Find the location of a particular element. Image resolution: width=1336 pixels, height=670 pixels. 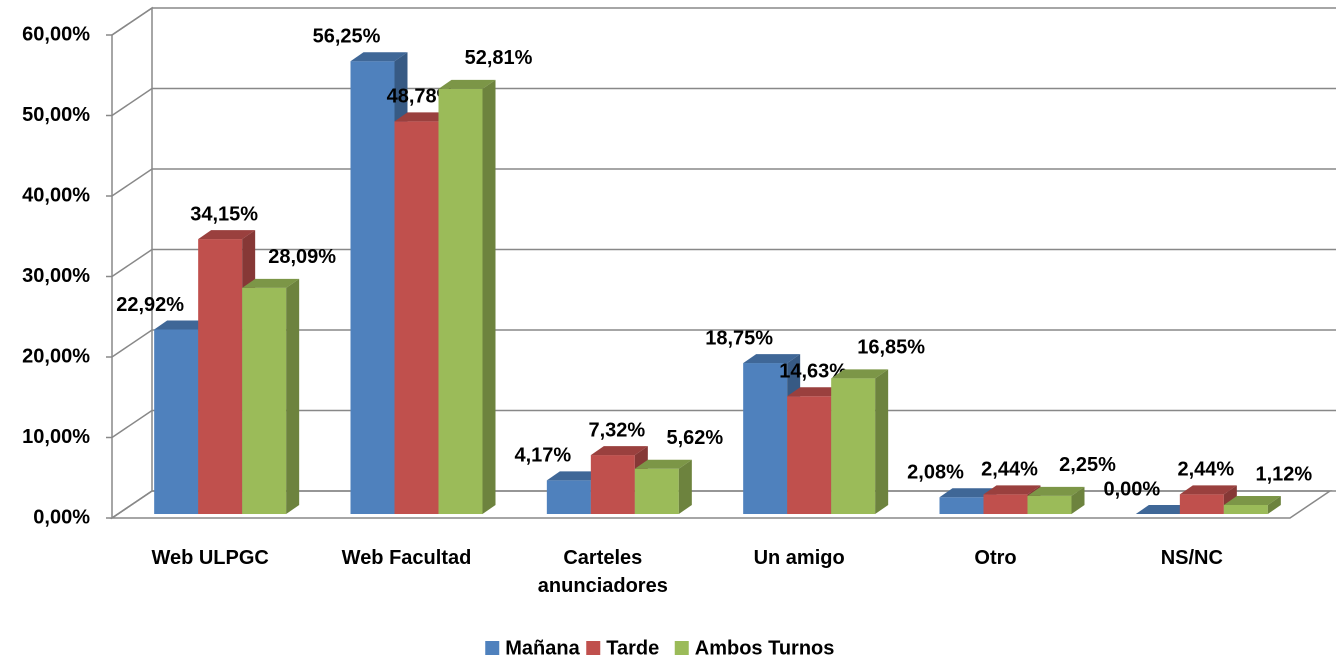

legend-label: Tarde is located at coordinates (632, 648).